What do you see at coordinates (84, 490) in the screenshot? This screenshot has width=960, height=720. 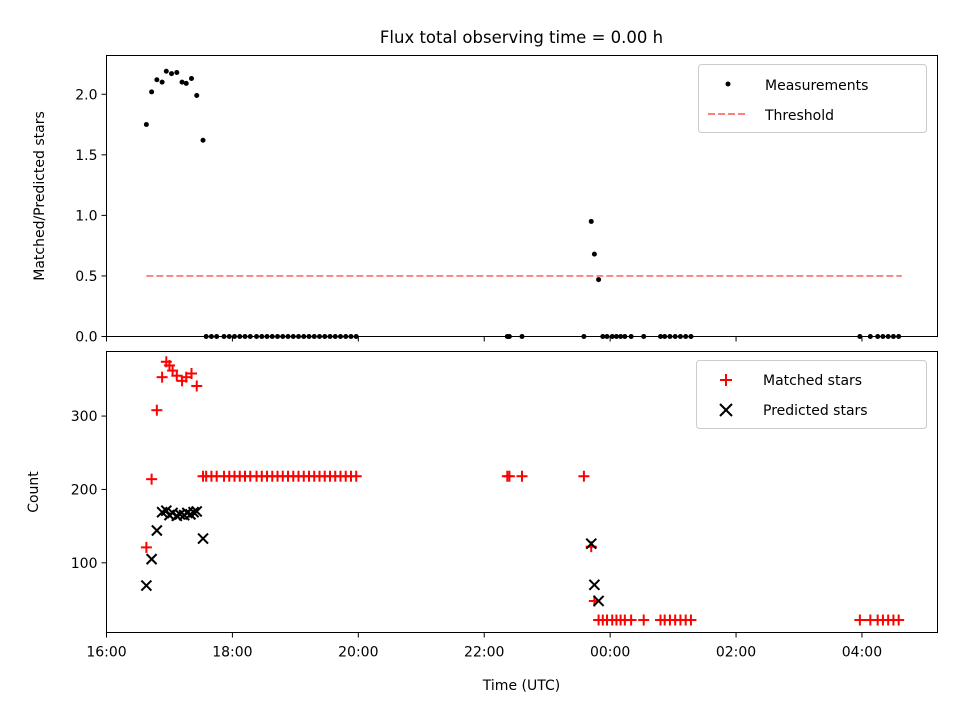 I see `bottom-y-tick-label: 200` at bounding box center [84, 490].